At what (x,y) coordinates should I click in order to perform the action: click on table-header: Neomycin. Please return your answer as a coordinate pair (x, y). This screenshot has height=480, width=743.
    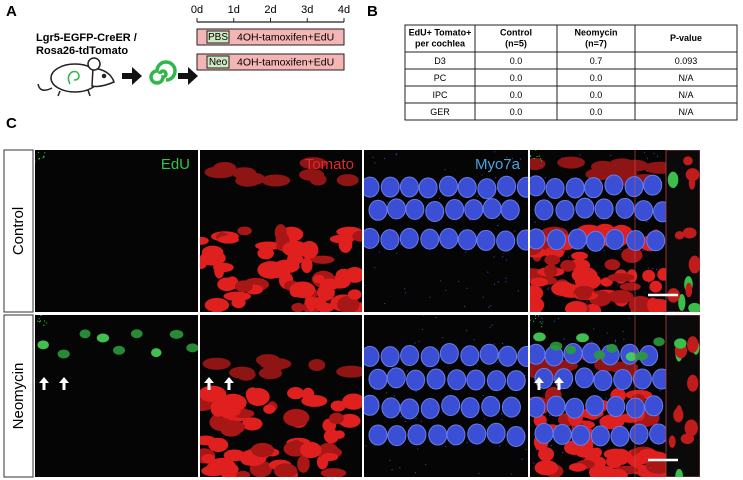
    Looking at the image, I should click on (595, 32).